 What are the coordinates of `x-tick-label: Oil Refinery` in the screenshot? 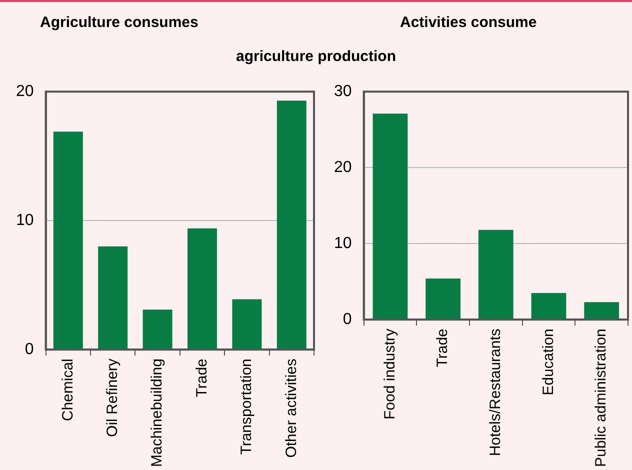 It's located at (112, 397).